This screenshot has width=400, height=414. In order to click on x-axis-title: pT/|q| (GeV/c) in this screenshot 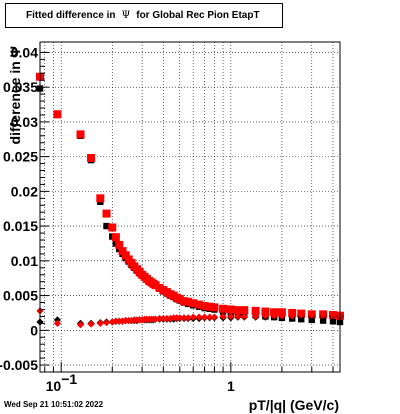, I will do `click(294, 405)`.